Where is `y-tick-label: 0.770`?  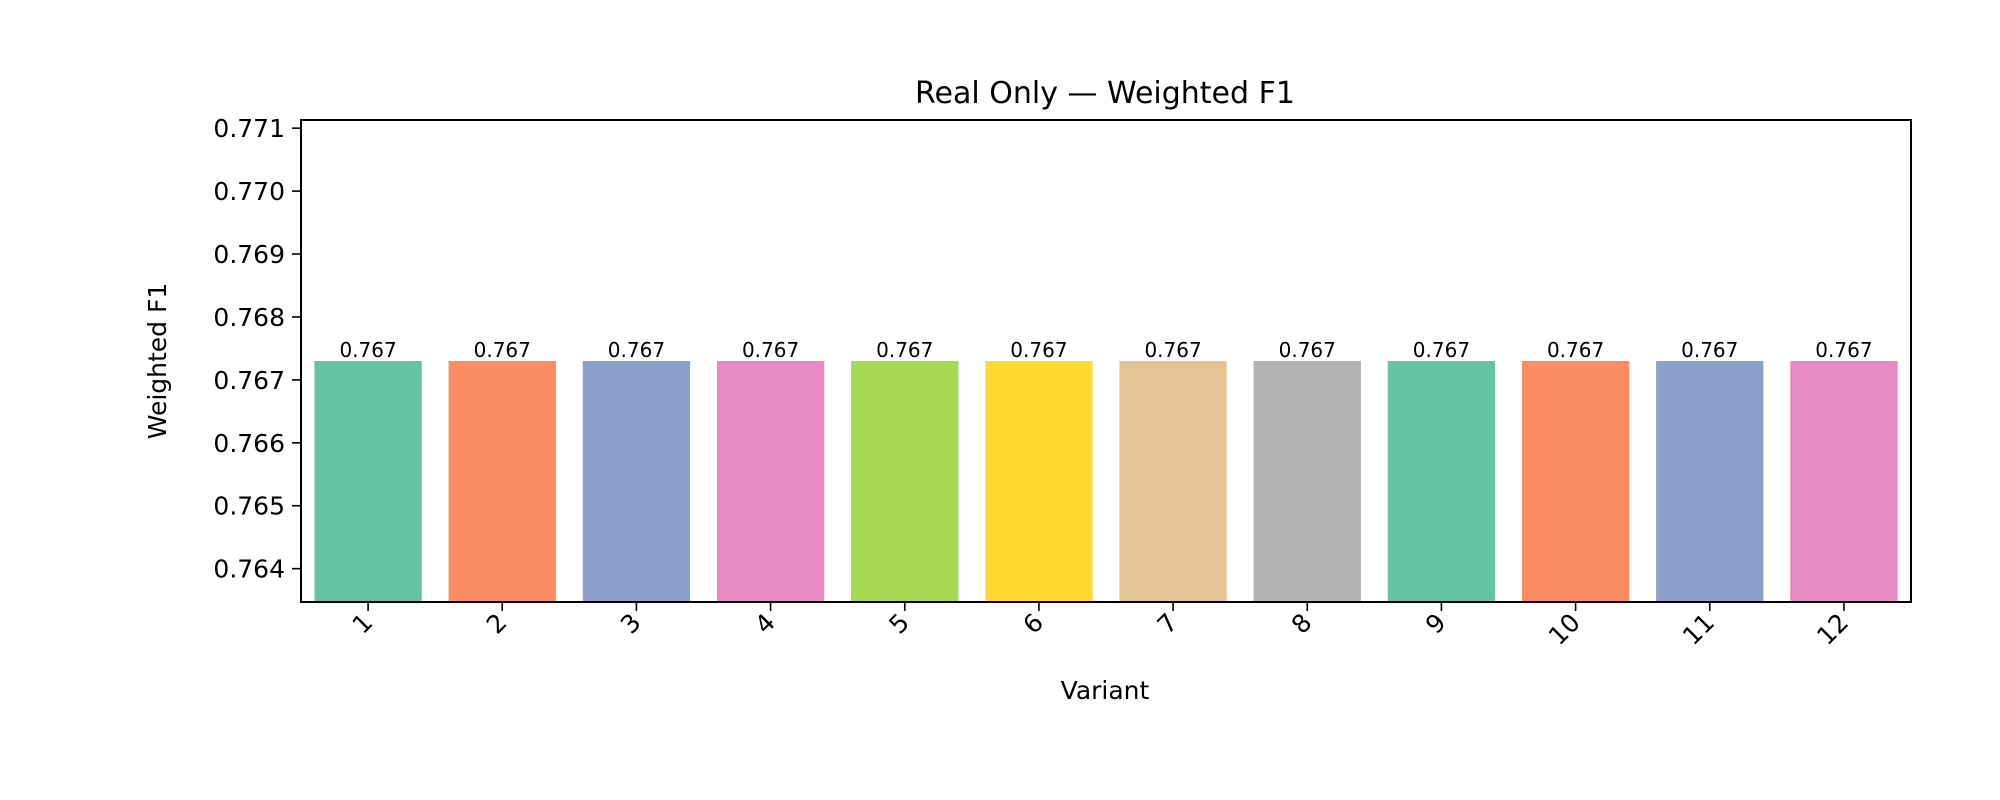
y-tick-label: 0.770 is located at coordinates (249, 191).